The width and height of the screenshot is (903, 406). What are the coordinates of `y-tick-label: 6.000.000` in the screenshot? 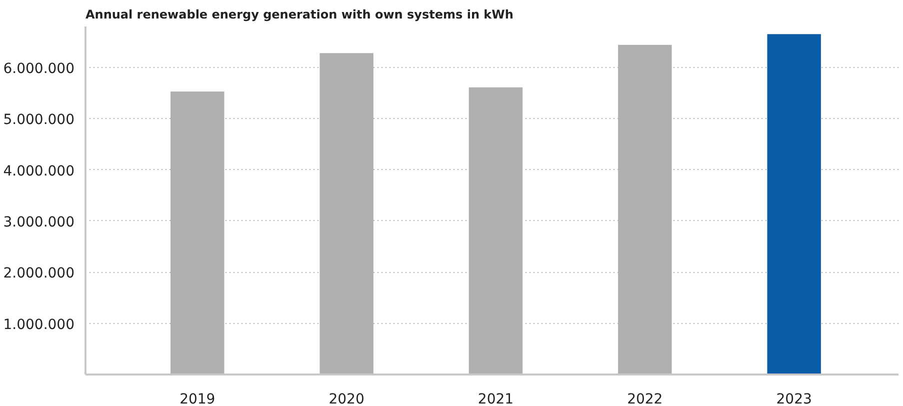 It's located at (39, 68).